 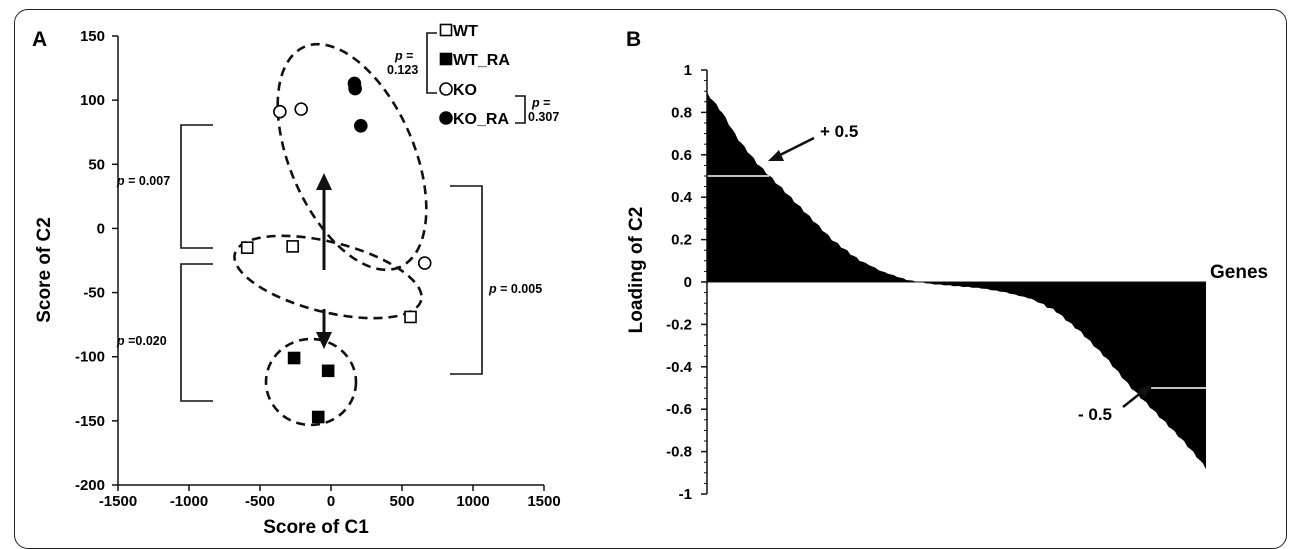 I want to click on x-tick-label: 500, so click(x=401, y=501).